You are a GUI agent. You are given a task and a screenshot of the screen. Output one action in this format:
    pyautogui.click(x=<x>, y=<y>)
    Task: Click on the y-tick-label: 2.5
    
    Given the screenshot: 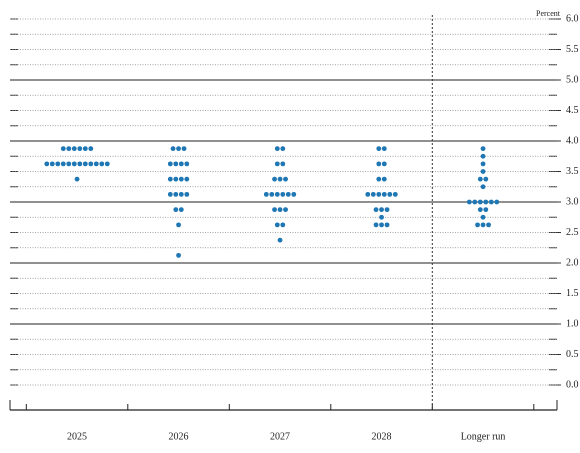 What is the action you would take?
    pyautogui.click(x=572, y=232)
    